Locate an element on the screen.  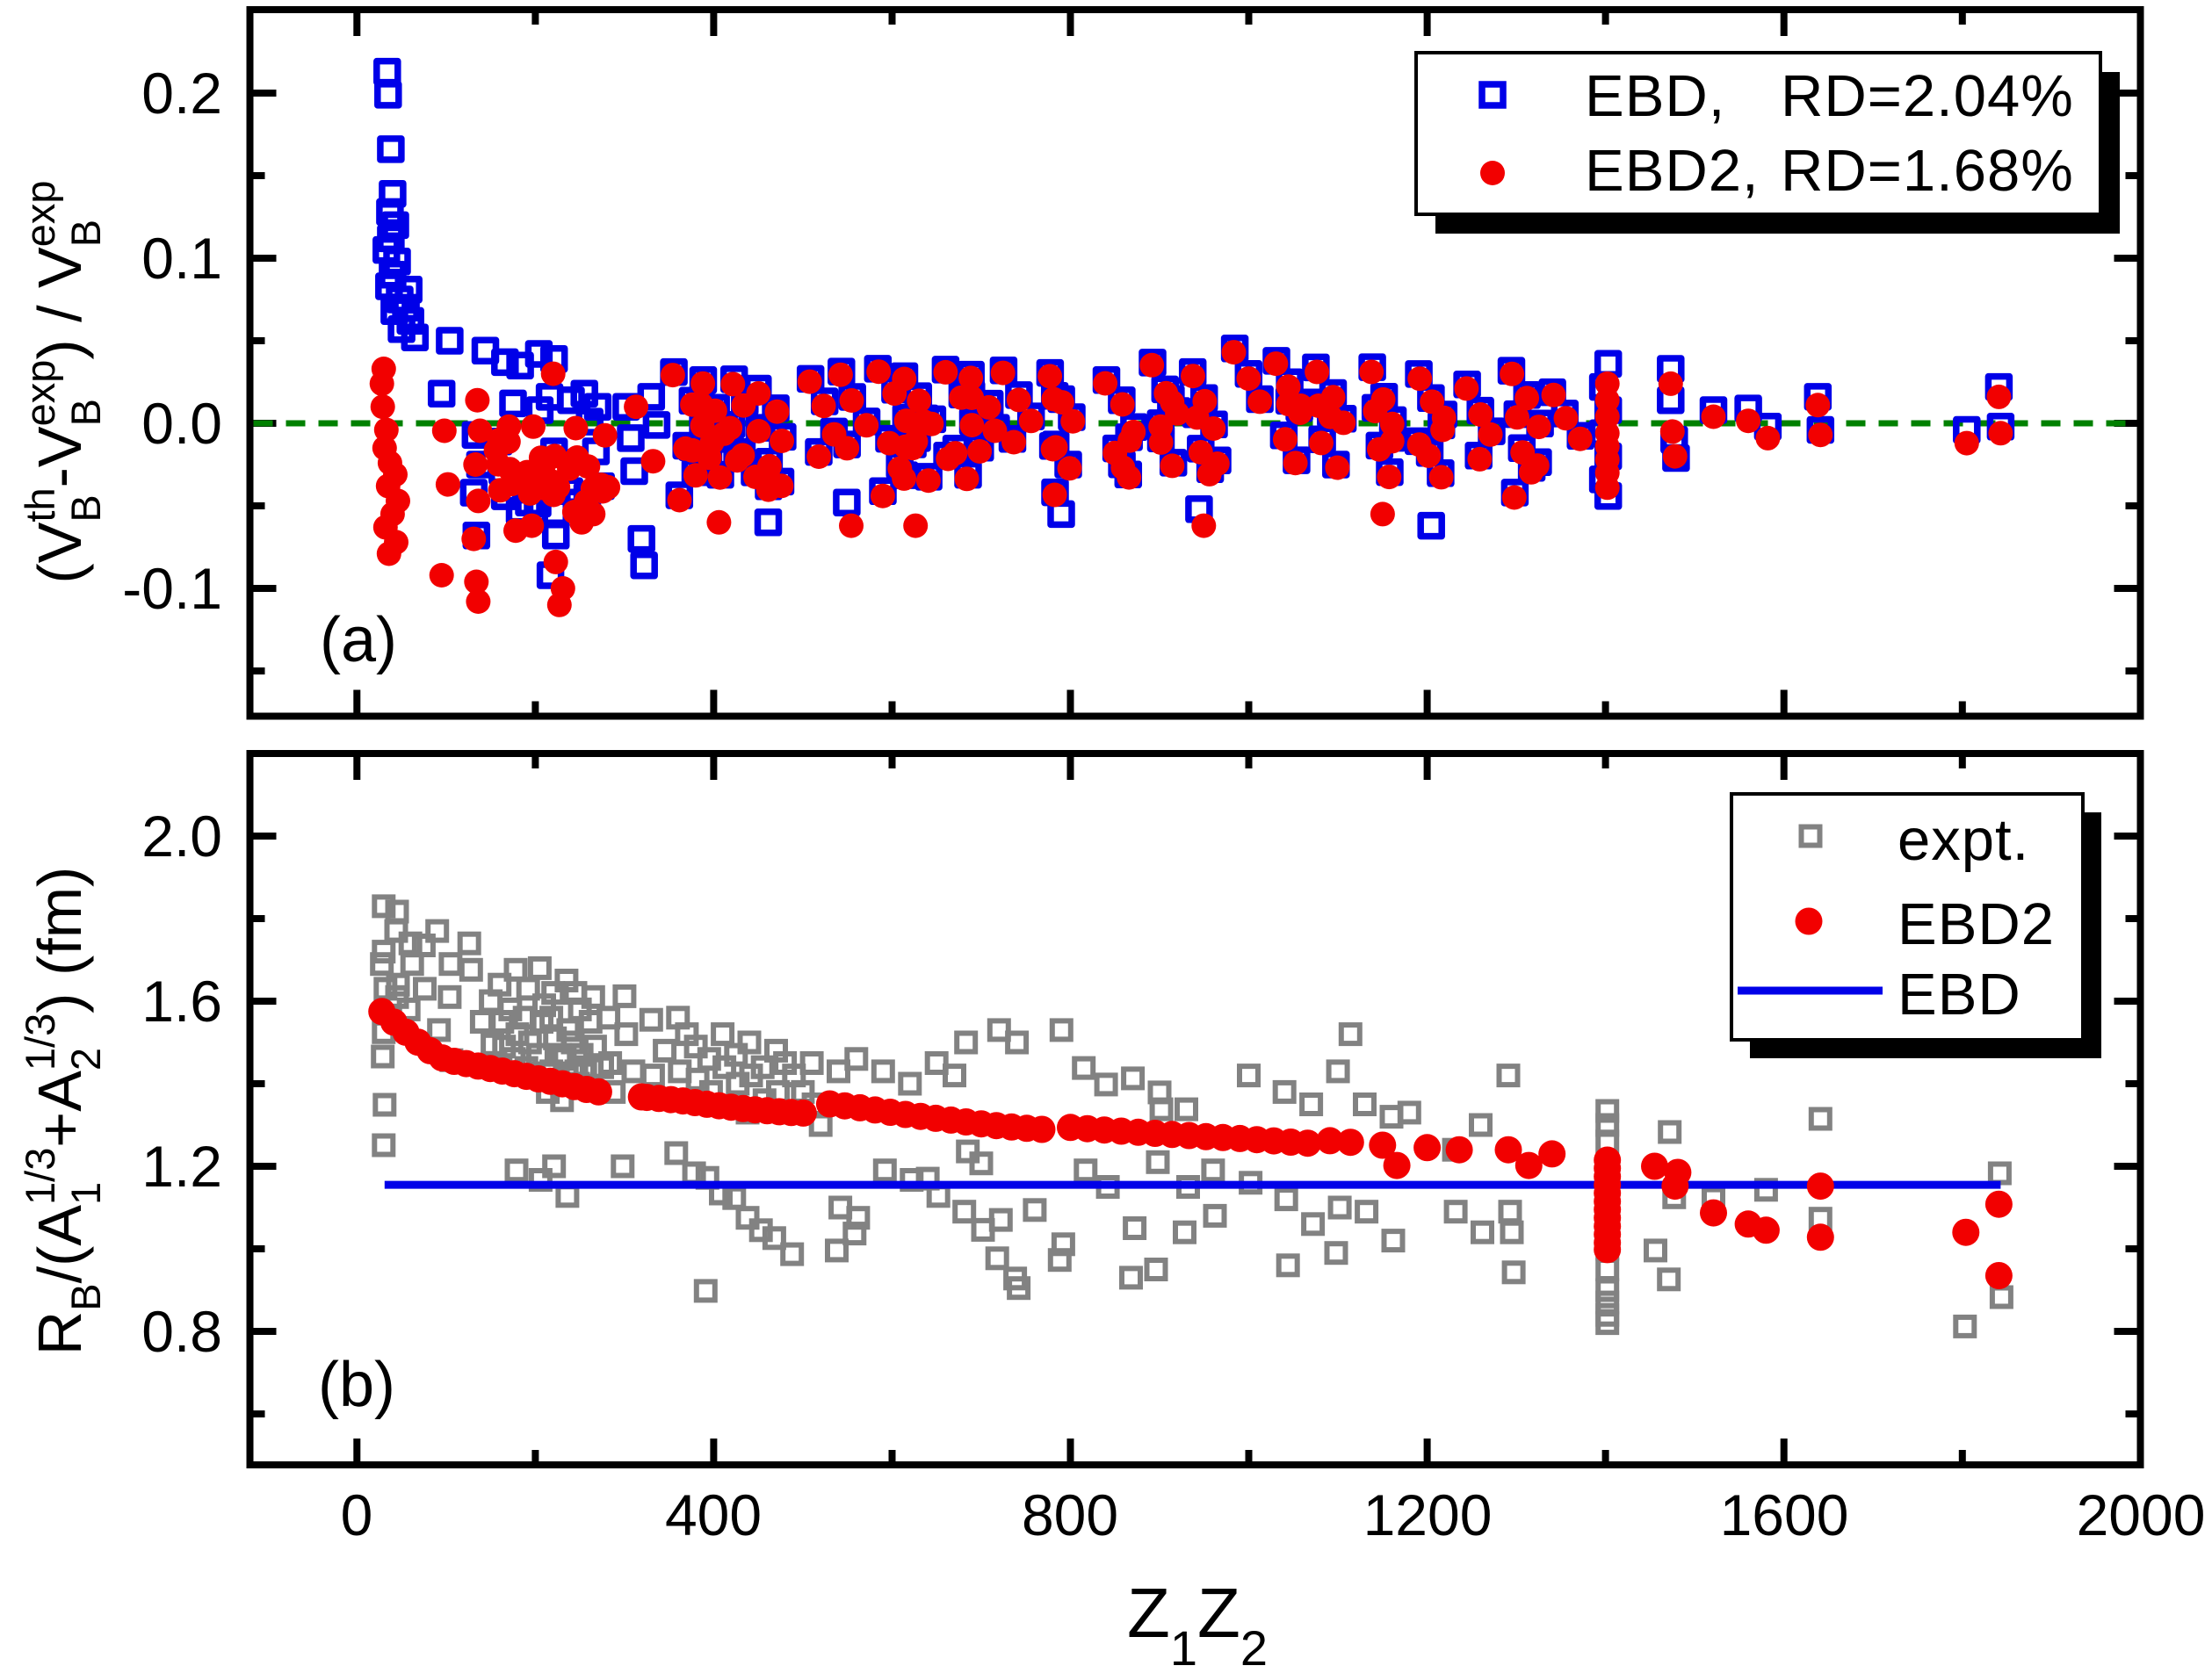
svg-text: 0.0 is located at coordinates (181, 423).